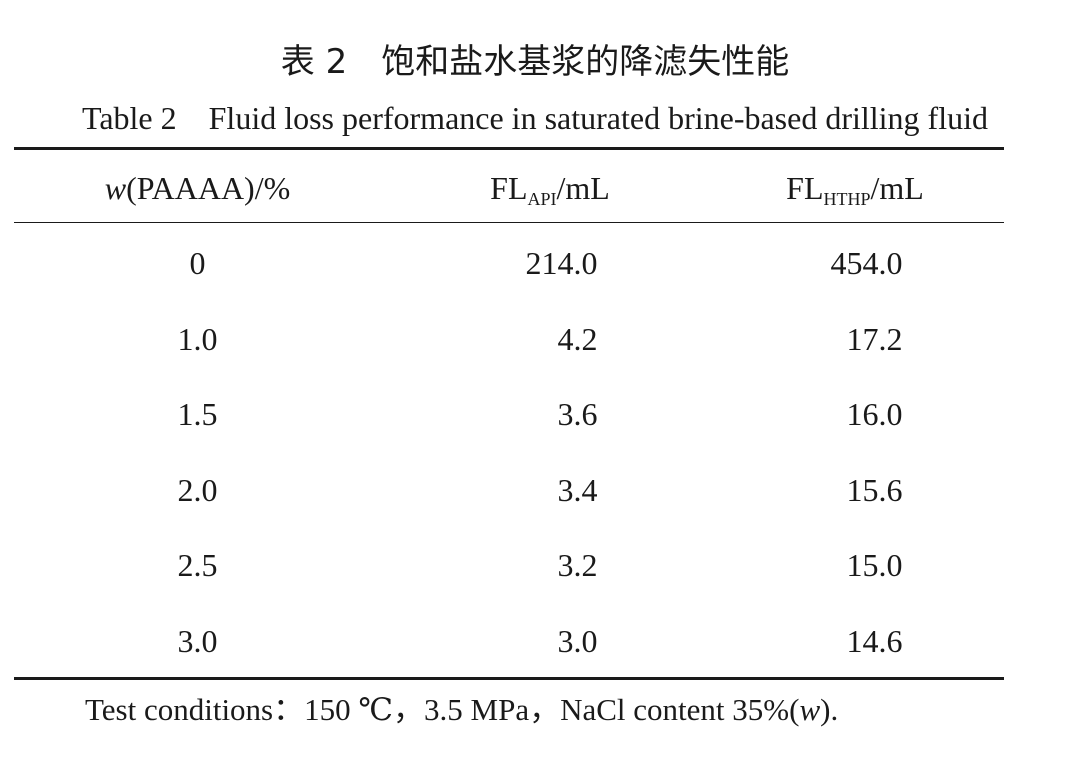 Image resolution: width=1070 pixels, height=768 pixels. What do you see at coordinates (561, 263) in the screenshot?
I see `cell-fl-api-value: 214.0` at bounding box center [561, 263].